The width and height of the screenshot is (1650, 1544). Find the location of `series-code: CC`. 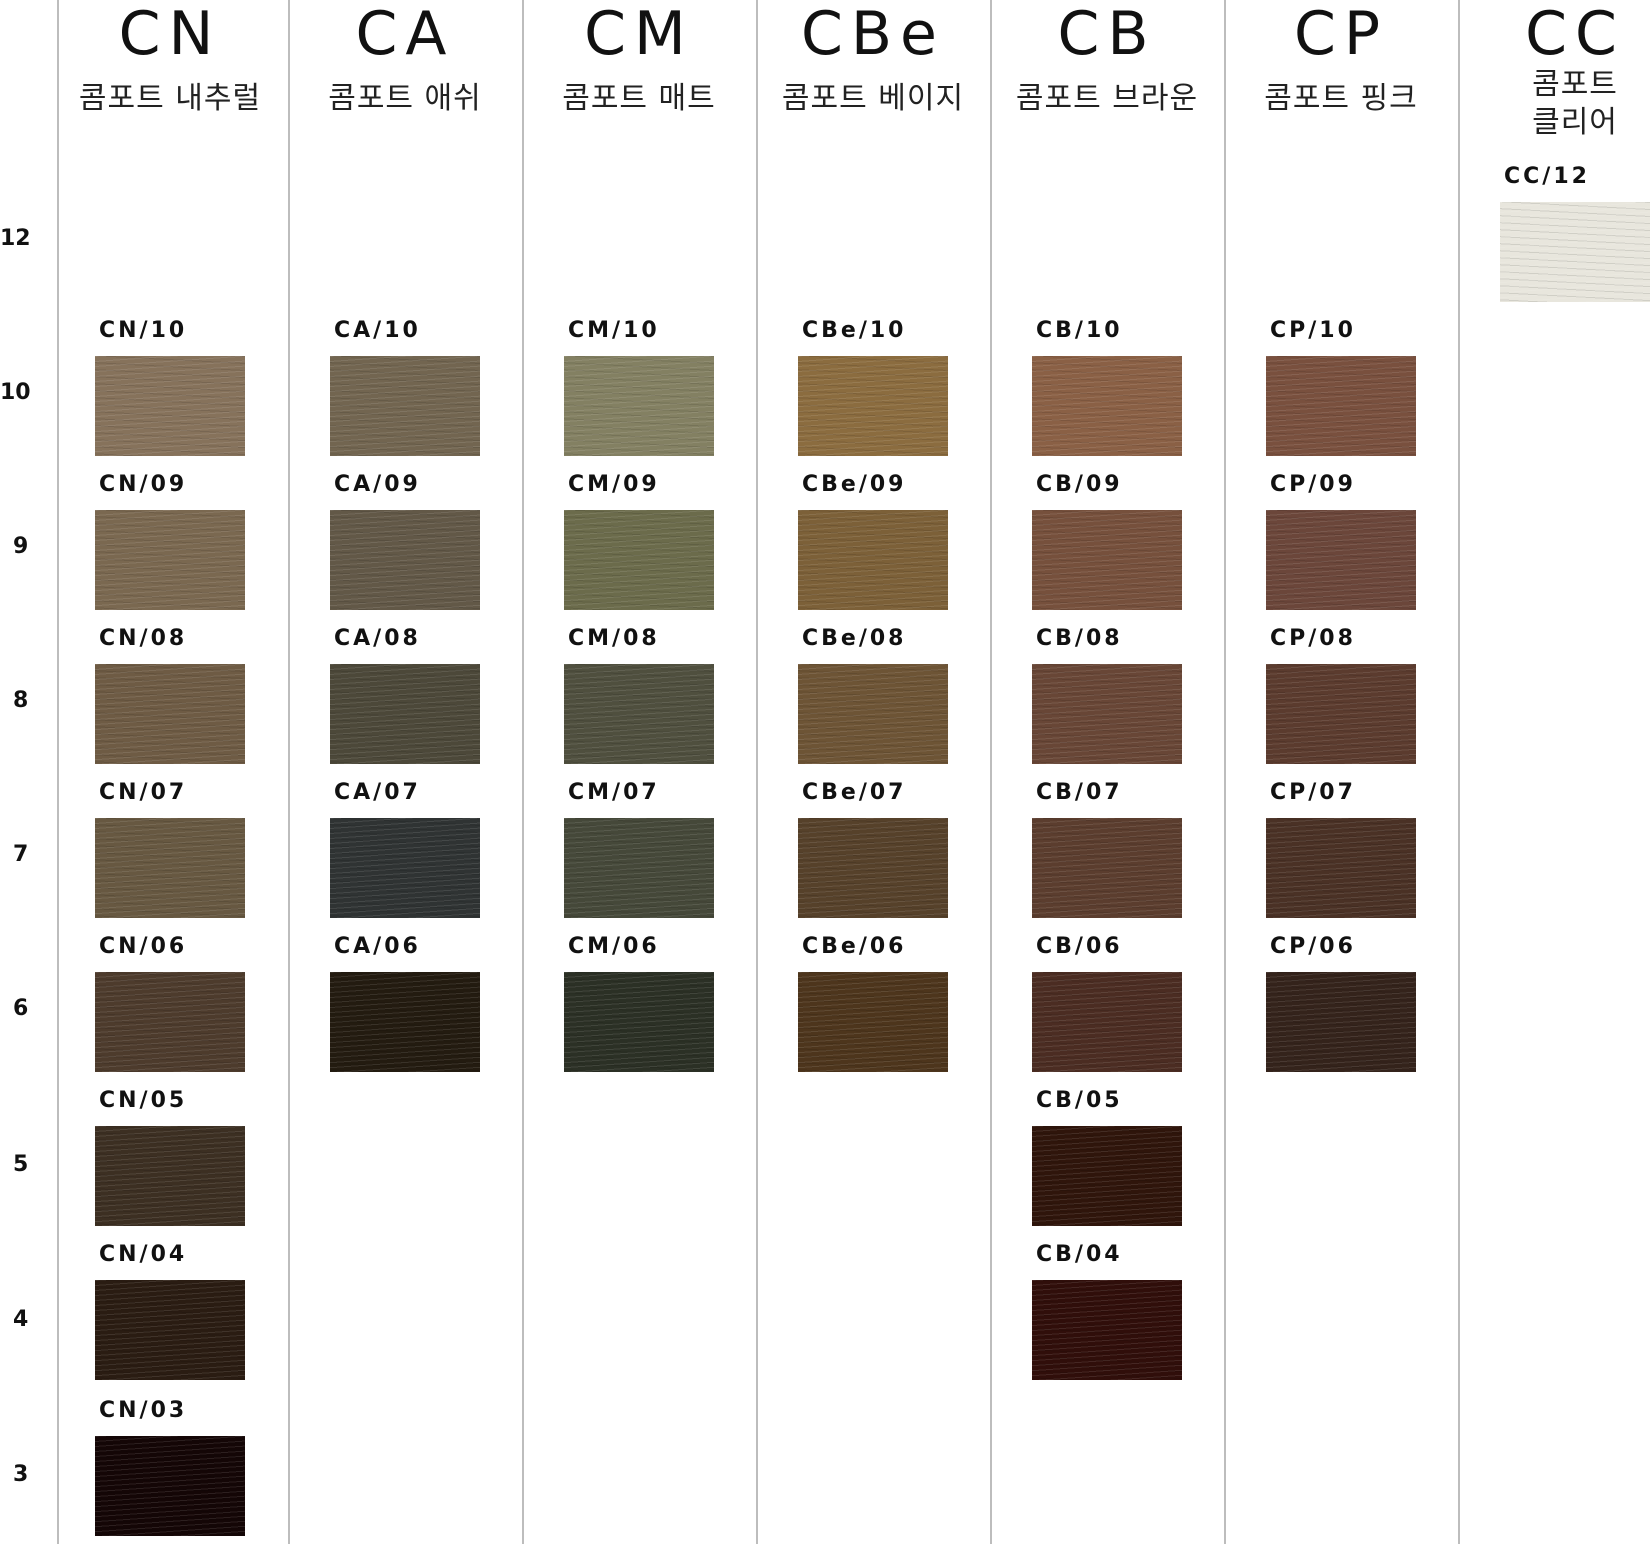

series-code: CC is located at coordinates (1575, 34).